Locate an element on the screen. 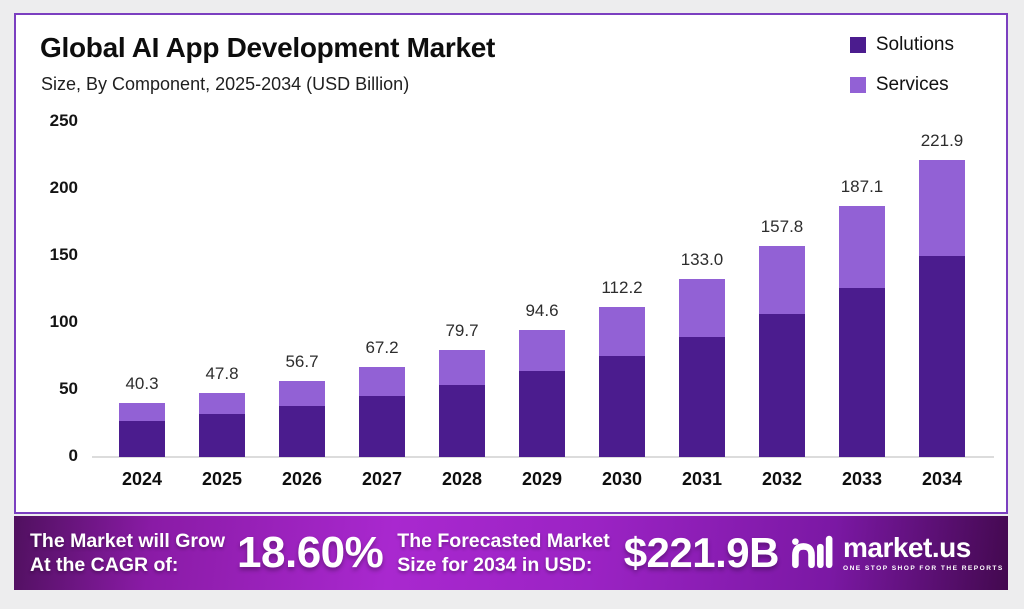 This screenshot has width=1024, height=609. x-label-2026: 2026 is located at coordinates (302, 479).